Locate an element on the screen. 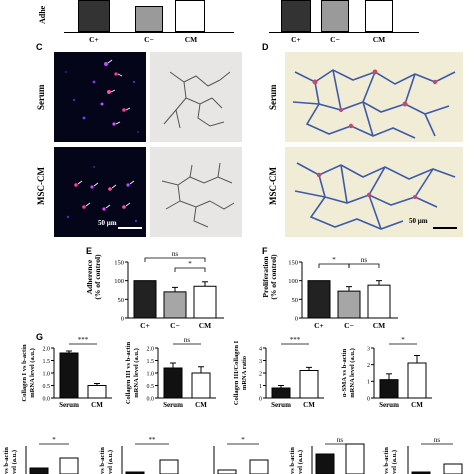  brightfield-image-msc-cm is located at coordinates (196, 192).